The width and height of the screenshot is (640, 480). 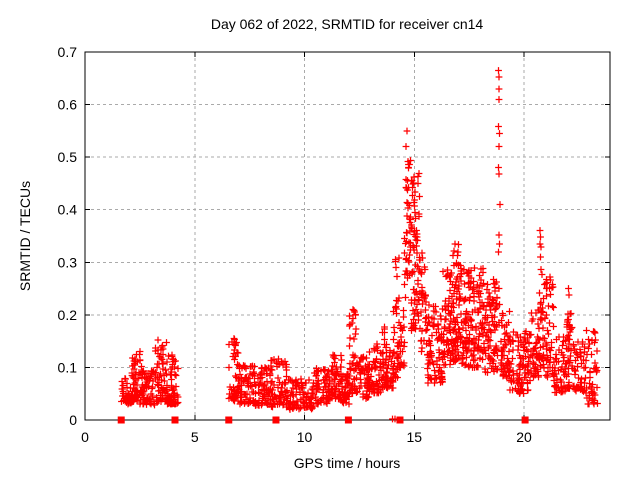 What do you see at coordinates (68, 52) in the screenshot?
I see `y-tick-label: 0.7` at bounding box center [68, 52].